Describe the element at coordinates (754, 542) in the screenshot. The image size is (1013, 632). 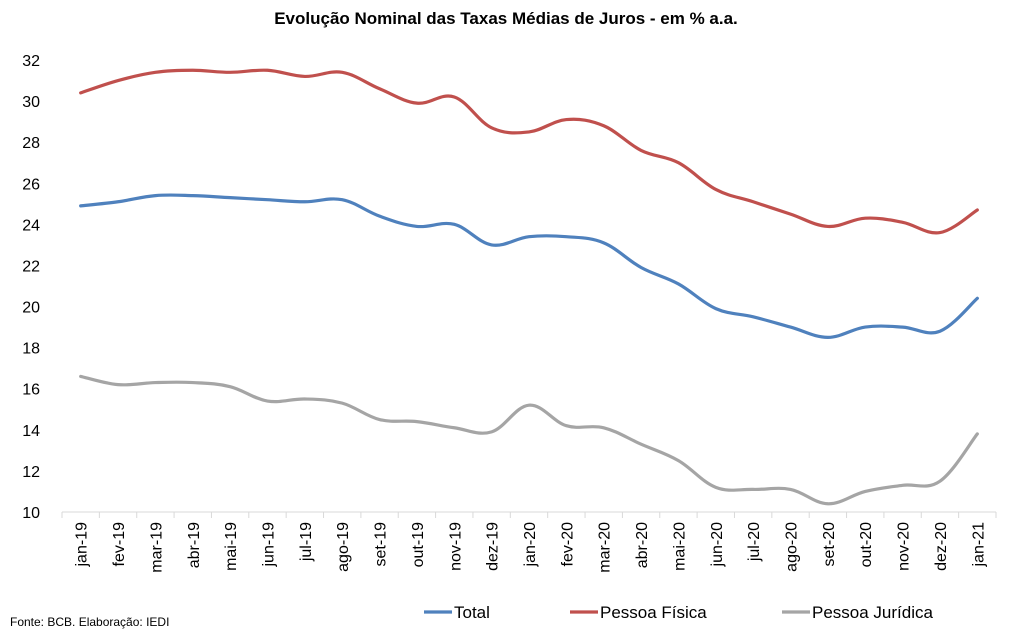
I see `x-tick-label: jul-20` at that location.